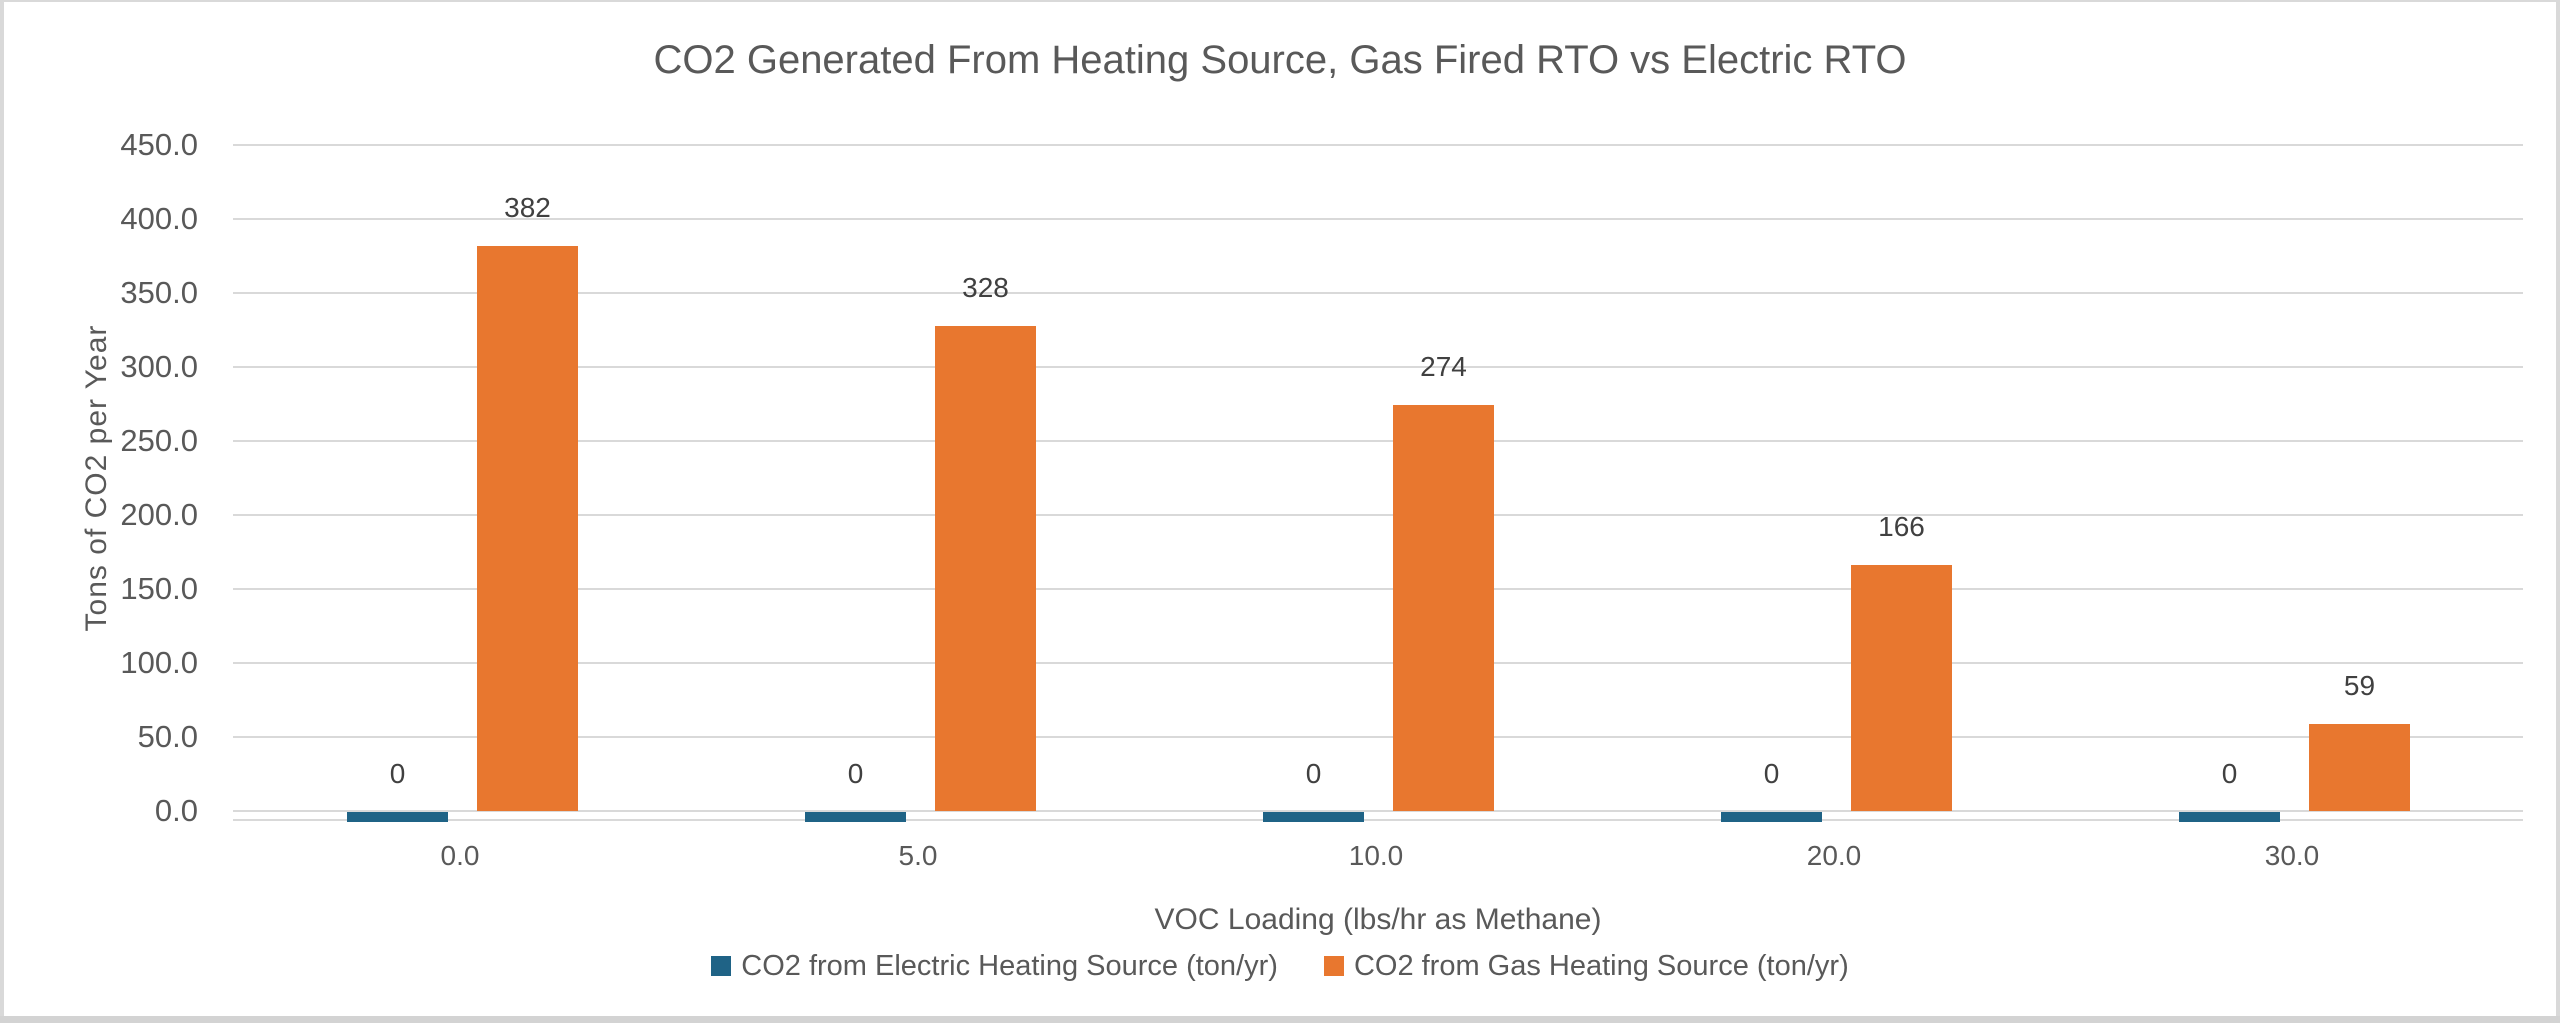 The image size is (2560, 1023). What do you see at coordinates (1280, 1019) in the screenshot?
I see `bottom-strip` at bounding box center [1280, 1019].